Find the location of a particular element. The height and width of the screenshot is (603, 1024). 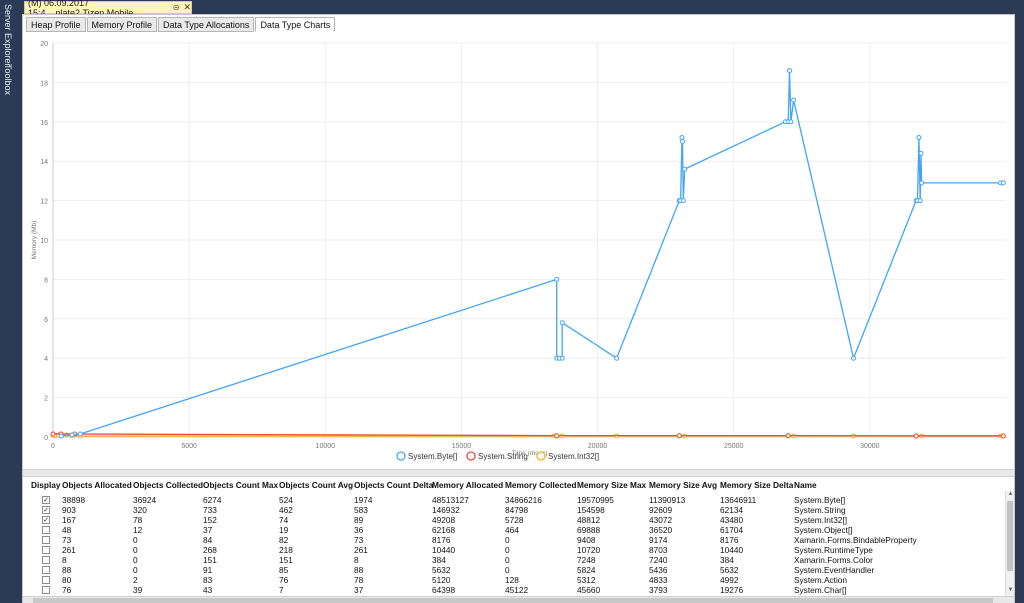

x-tick-label: 15000 is located at coordinates (462, 446).